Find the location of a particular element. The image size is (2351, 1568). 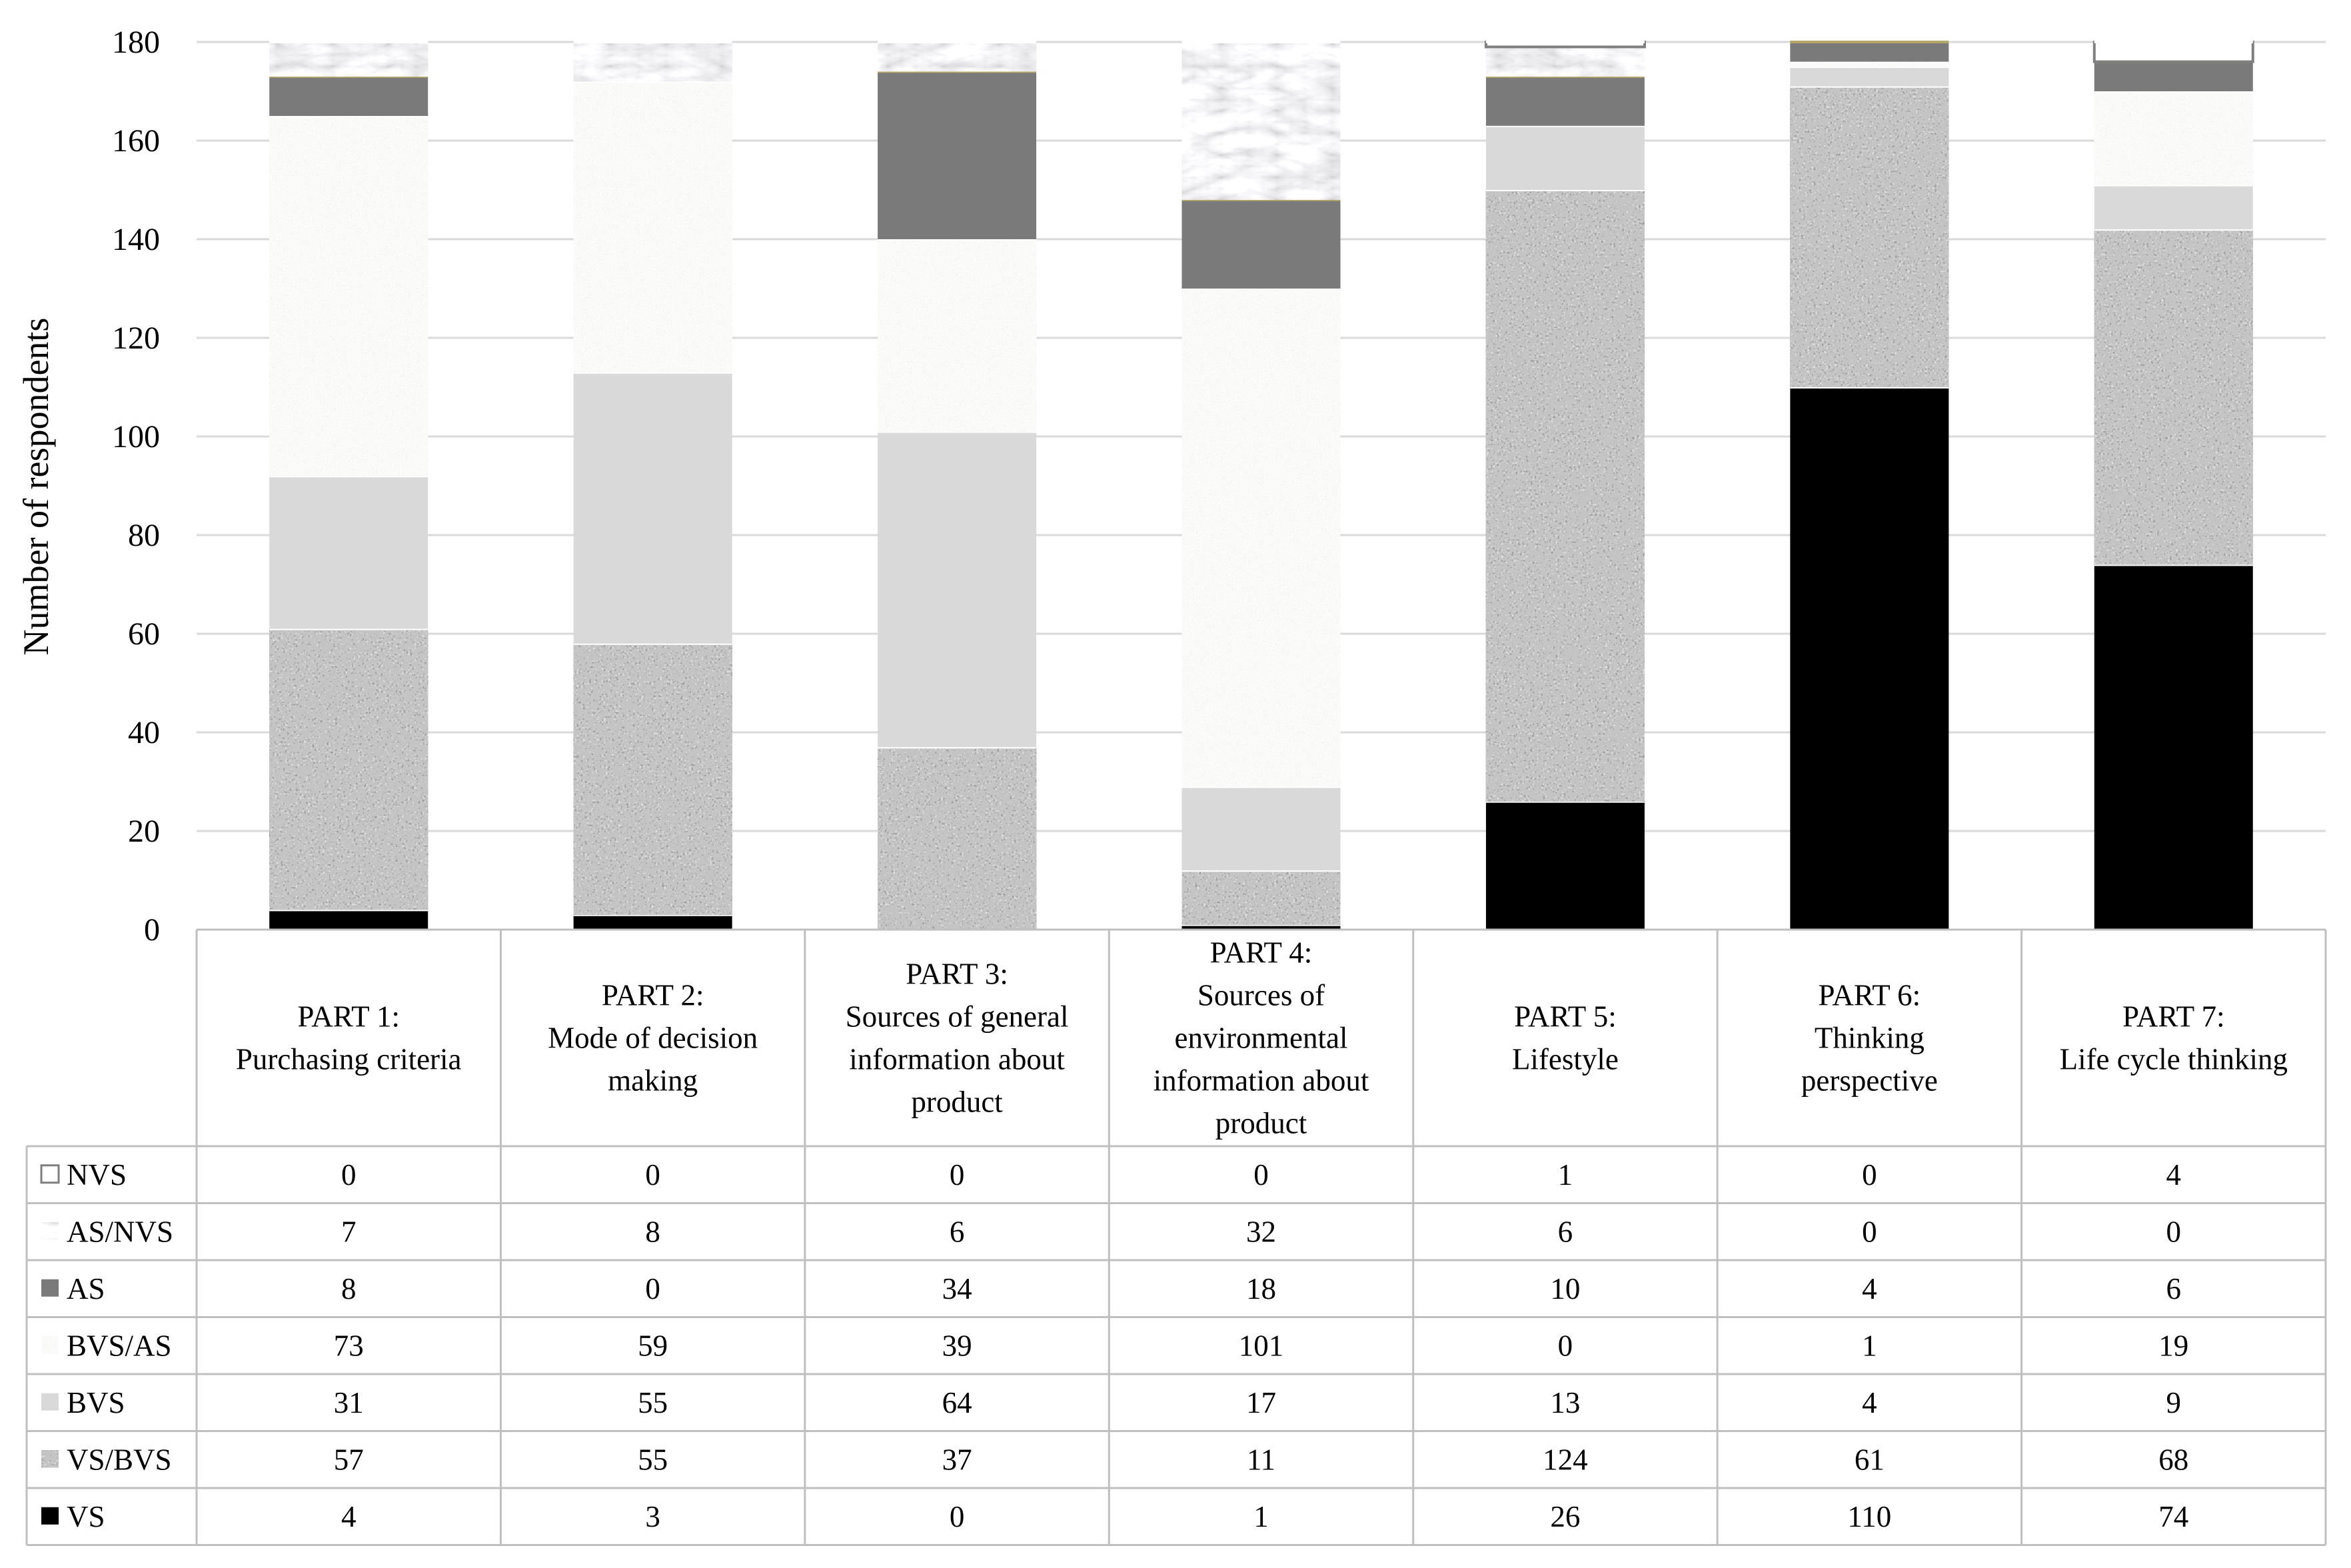

category-label: Sources of is located at coordinates (1261, 996).